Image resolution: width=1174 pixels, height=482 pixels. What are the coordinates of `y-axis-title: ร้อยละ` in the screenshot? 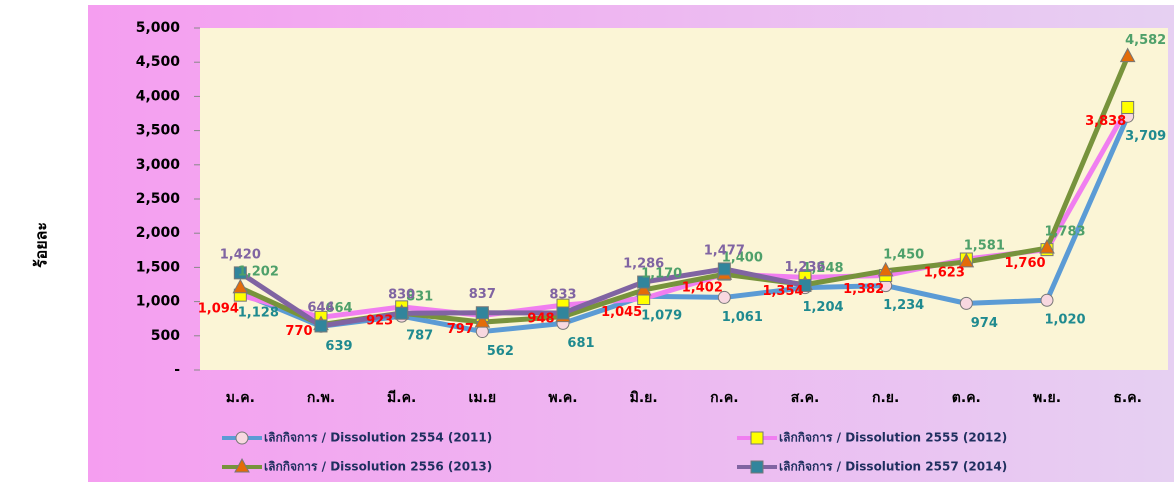 It's located at (41, 245).